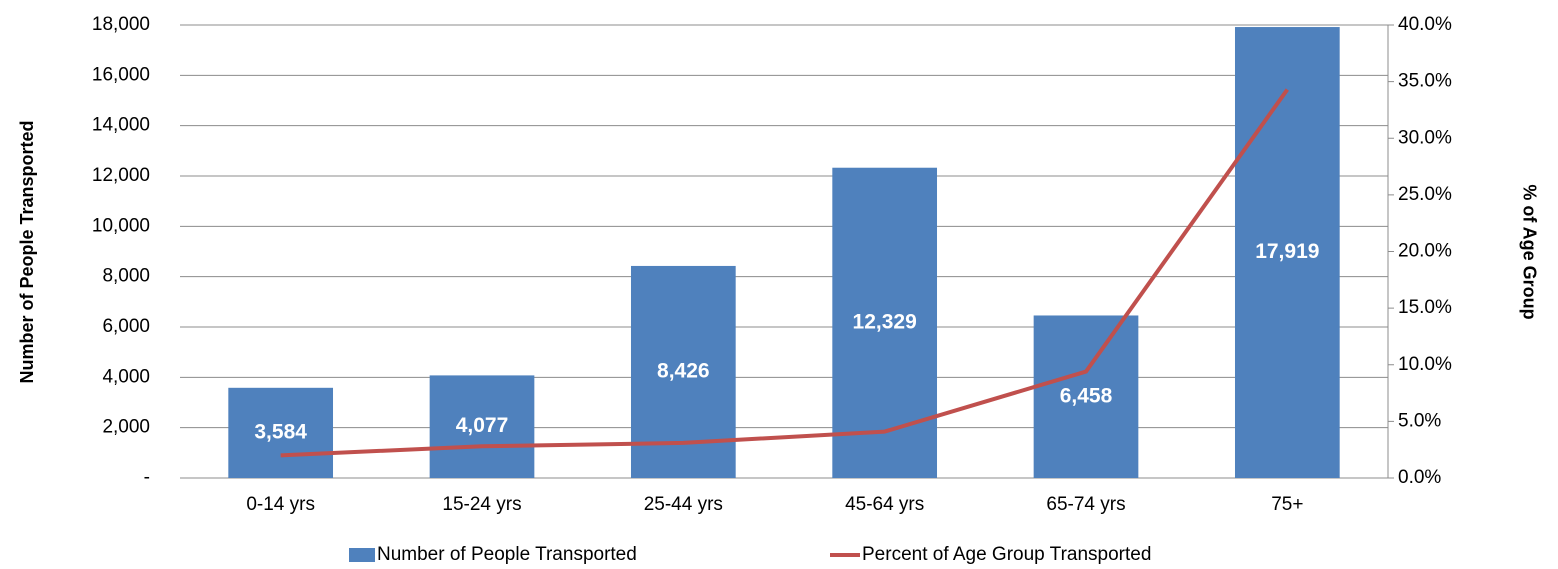 The width and height of the screenshot is (1558, 569). Describe the element at coordinates (362, 555) in the screenshot. I see `legend-swatch` at that location.